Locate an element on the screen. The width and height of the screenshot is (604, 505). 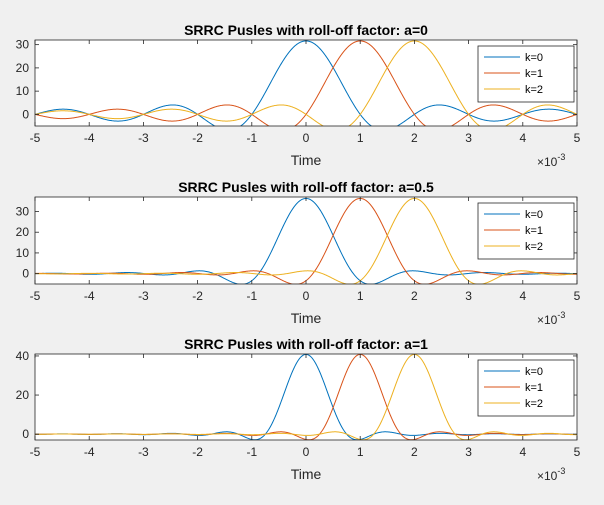
chart-title: SRRC Pusles with roll-off factor: a=0.5 is located at coordinates (306, 187).